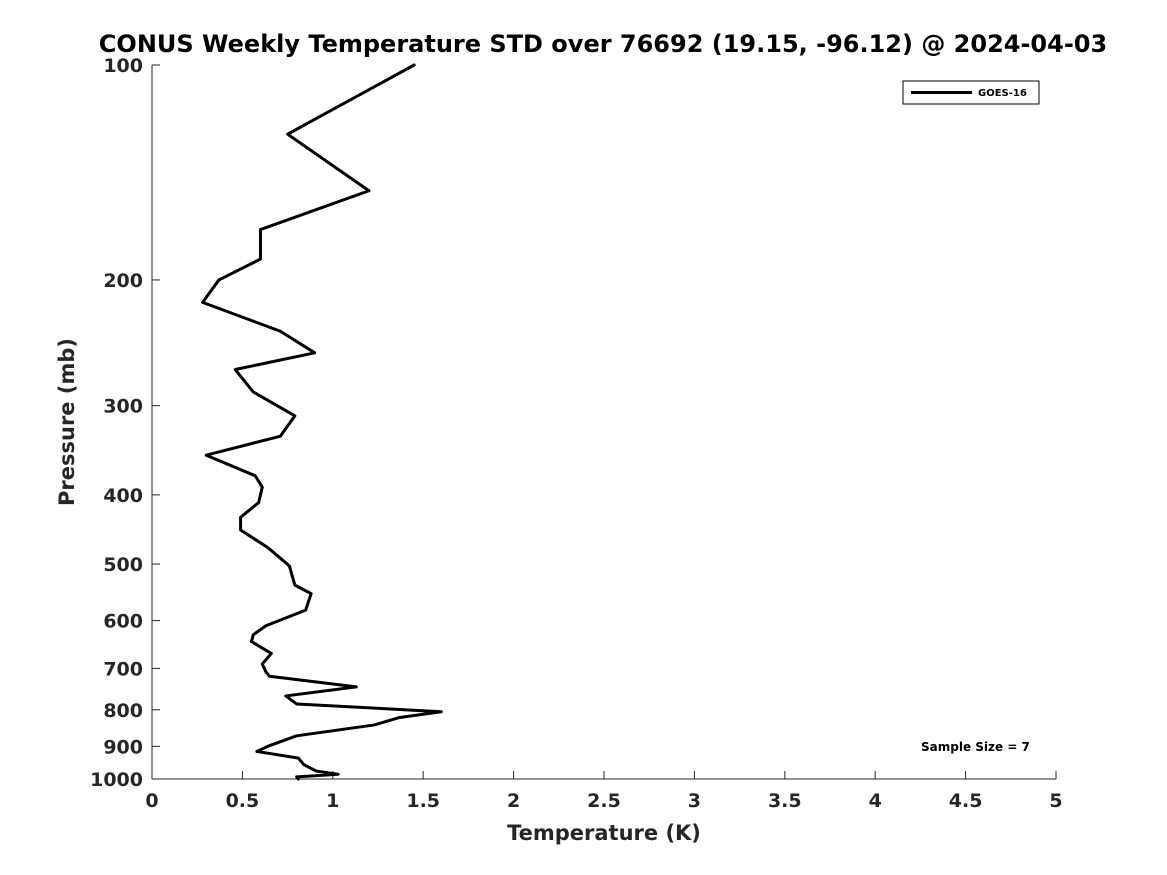 The width and height of the screenshot is (1167, 875). I want to click on x-tick-label: 3.5, so click(785, 801).